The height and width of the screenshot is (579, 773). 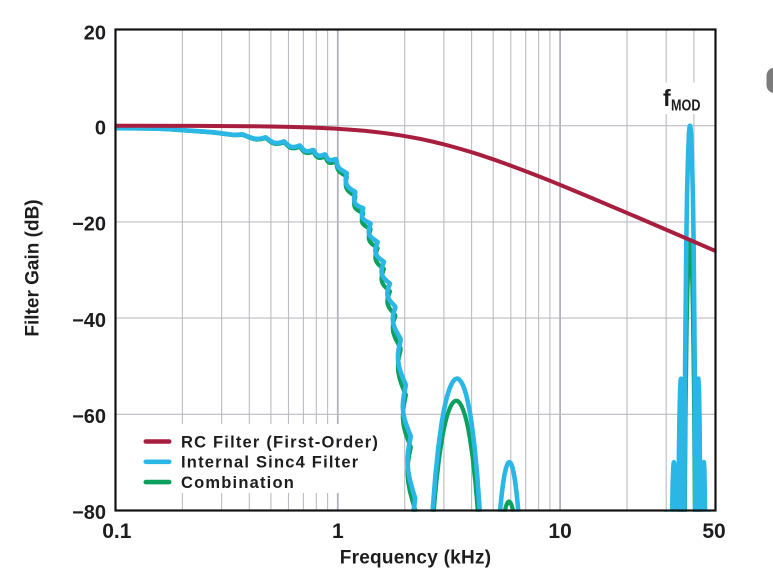 I want to click on svg-text: MOD, so click(x=685, y=106).